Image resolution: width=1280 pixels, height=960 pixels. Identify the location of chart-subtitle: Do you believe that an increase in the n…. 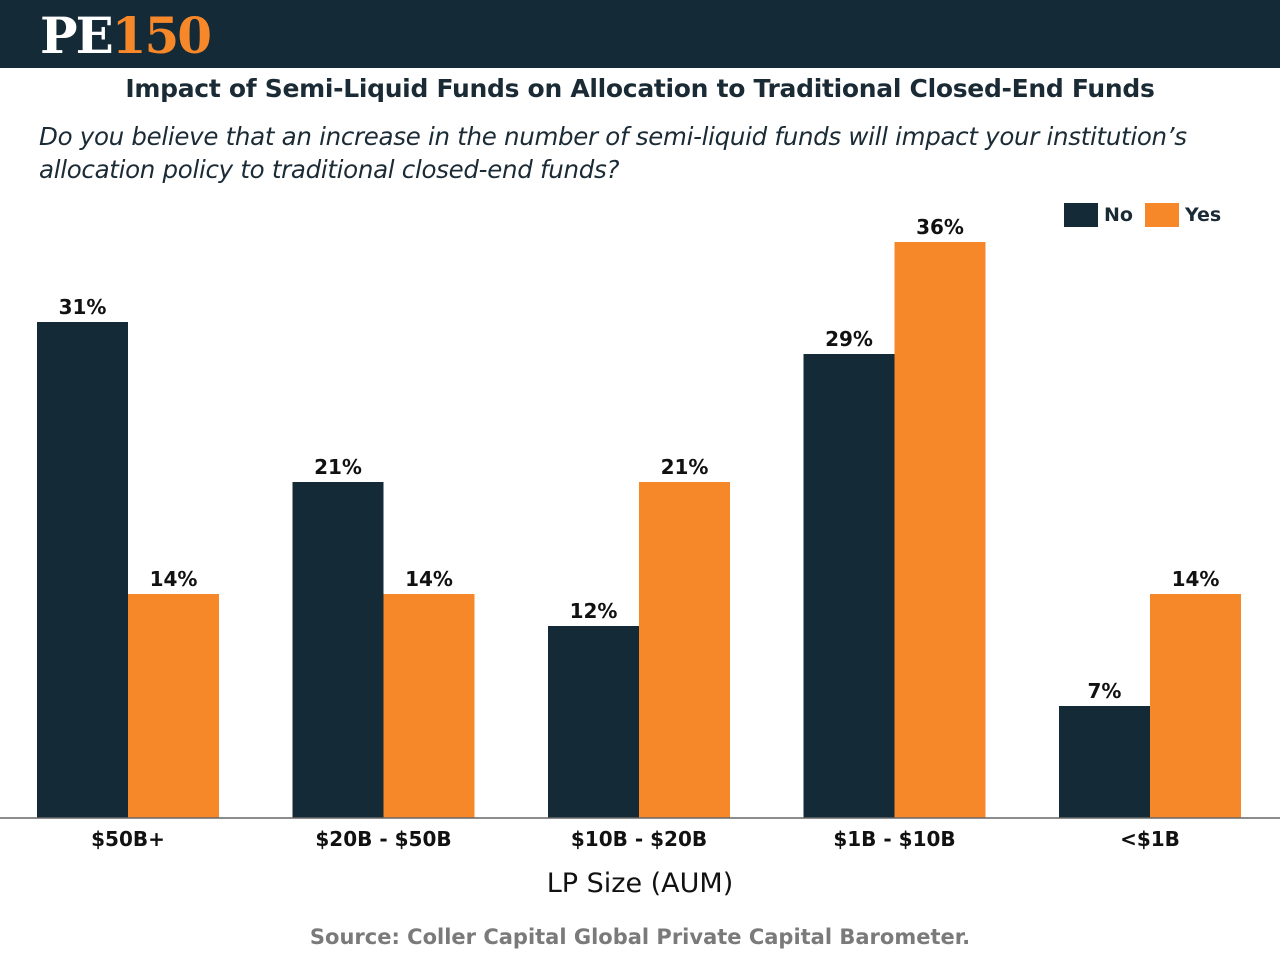
(613, 153).